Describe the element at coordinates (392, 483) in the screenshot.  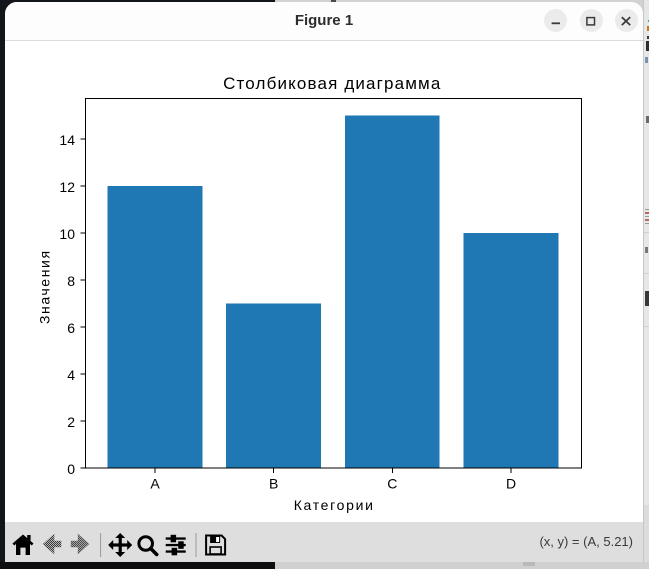
I see `svg-text: C` at that location.